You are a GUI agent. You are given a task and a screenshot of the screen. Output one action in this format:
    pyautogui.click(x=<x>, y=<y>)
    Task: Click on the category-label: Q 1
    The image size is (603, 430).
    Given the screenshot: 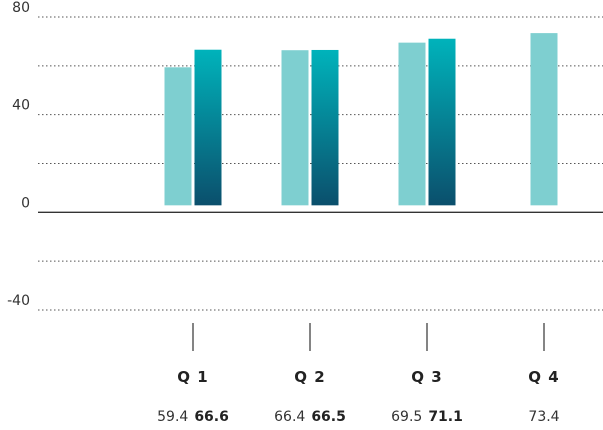 What is the action you would take?
    pyautogui.click(x=192, y=377)
    